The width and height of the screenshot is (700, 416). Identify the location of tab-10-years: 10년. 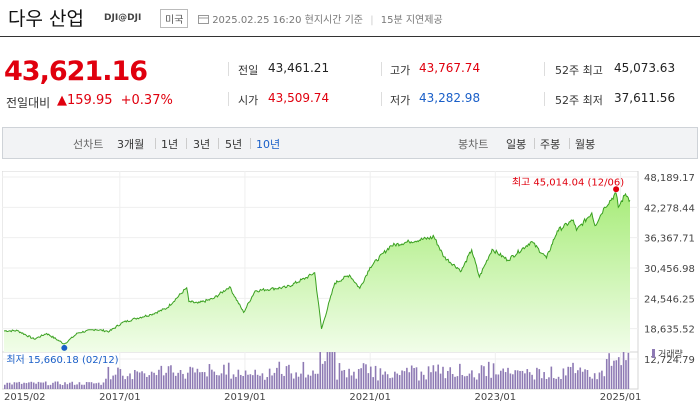
(268, 144).